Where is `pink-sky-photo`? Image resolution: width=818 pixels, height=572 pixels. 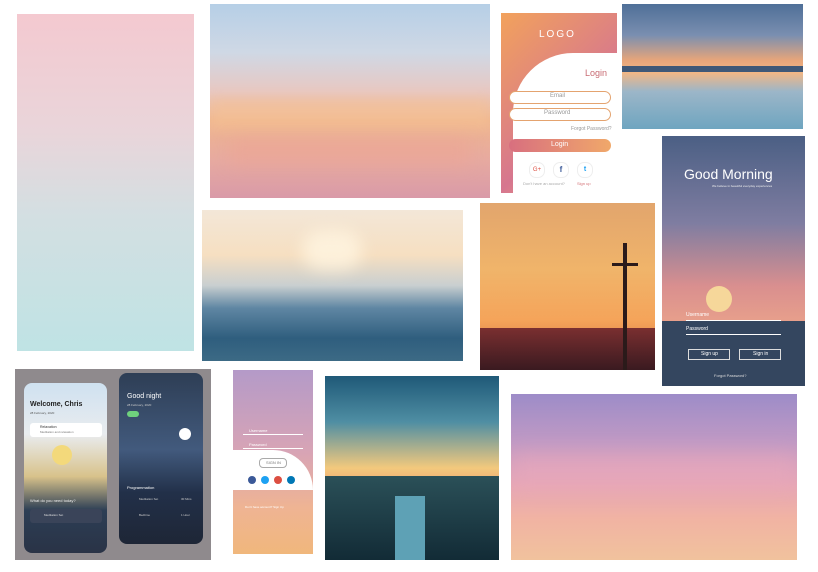
pink-sky-photo is located at coordinates (654, 477).